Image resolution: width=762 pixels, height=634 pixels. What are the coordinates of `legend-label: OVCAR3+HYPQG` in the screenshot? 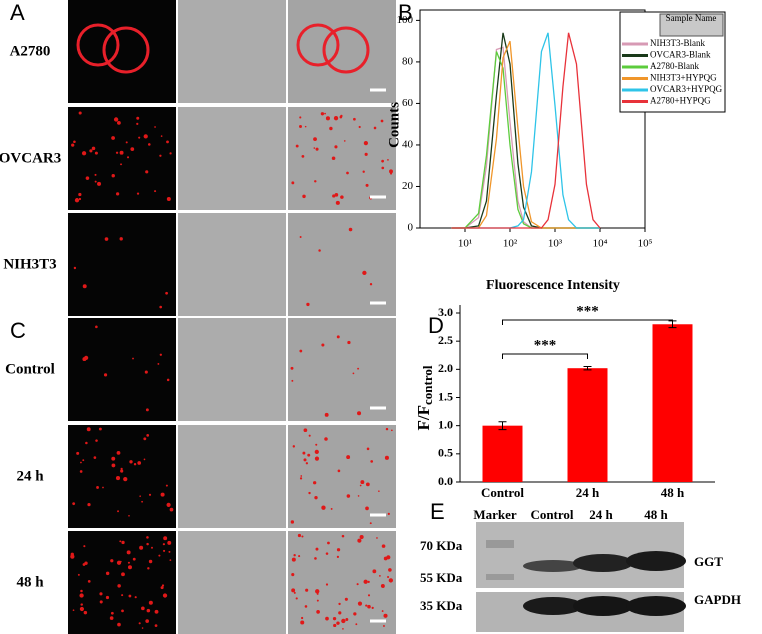 It's located at (686, 89).